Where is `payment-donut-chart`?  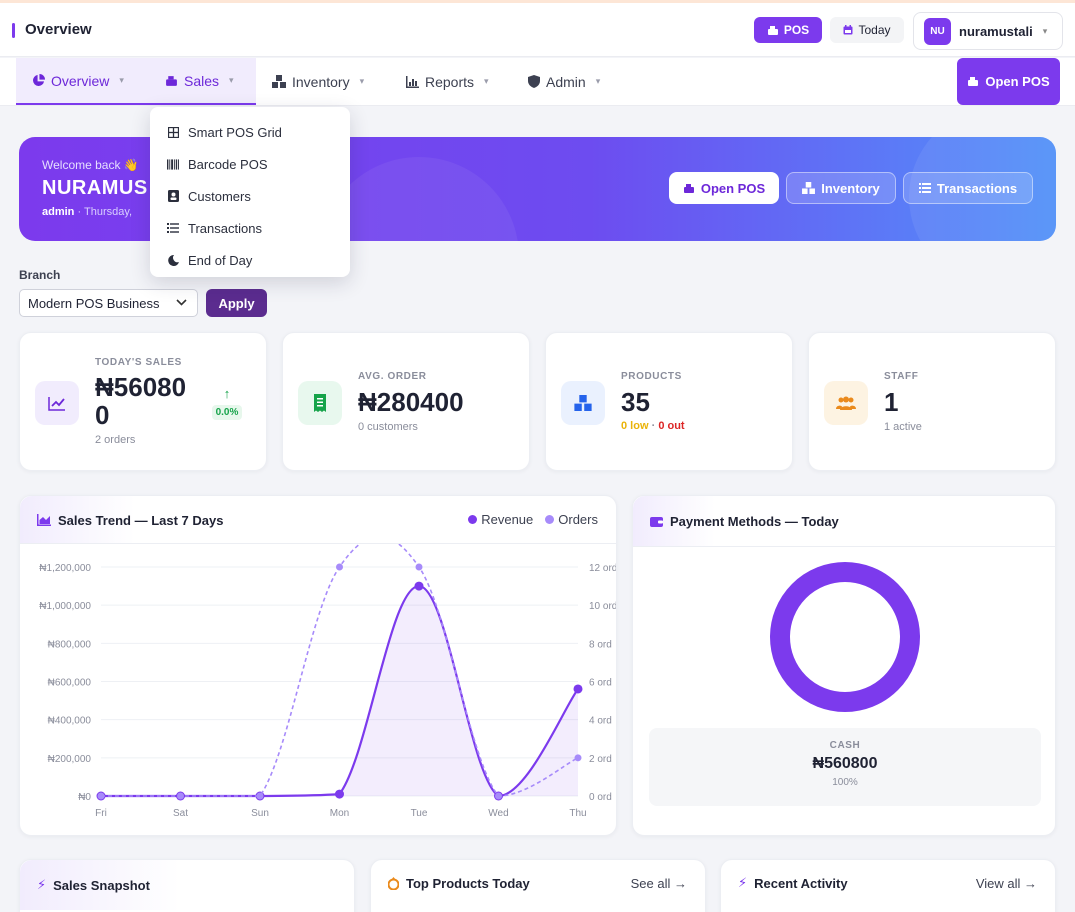
payment-donut-chart is located at coordinates (845, 637).